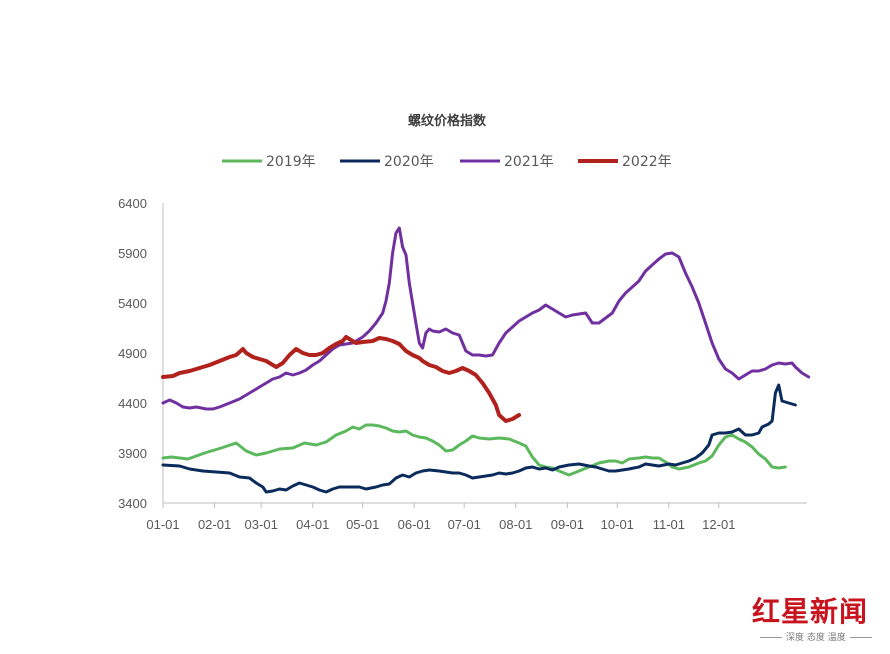 This screenshot has width=890, height=654. I want to click on y-tick-label: 5900, so click(132, 253).